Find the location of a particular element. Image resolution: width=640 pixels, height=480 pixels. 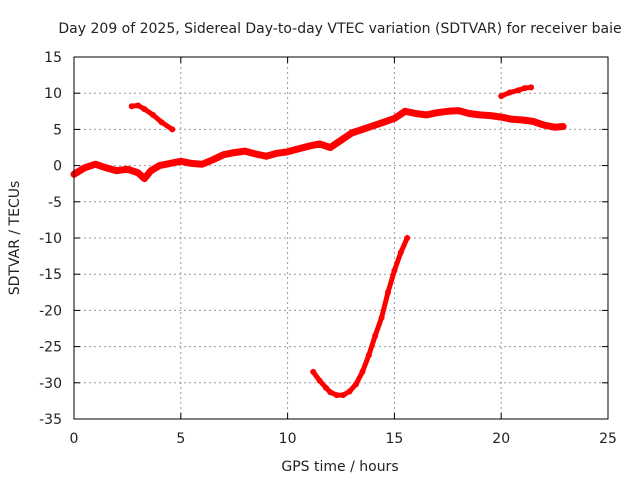

y-tick-label: -10 is located at coordinates (50, 239).